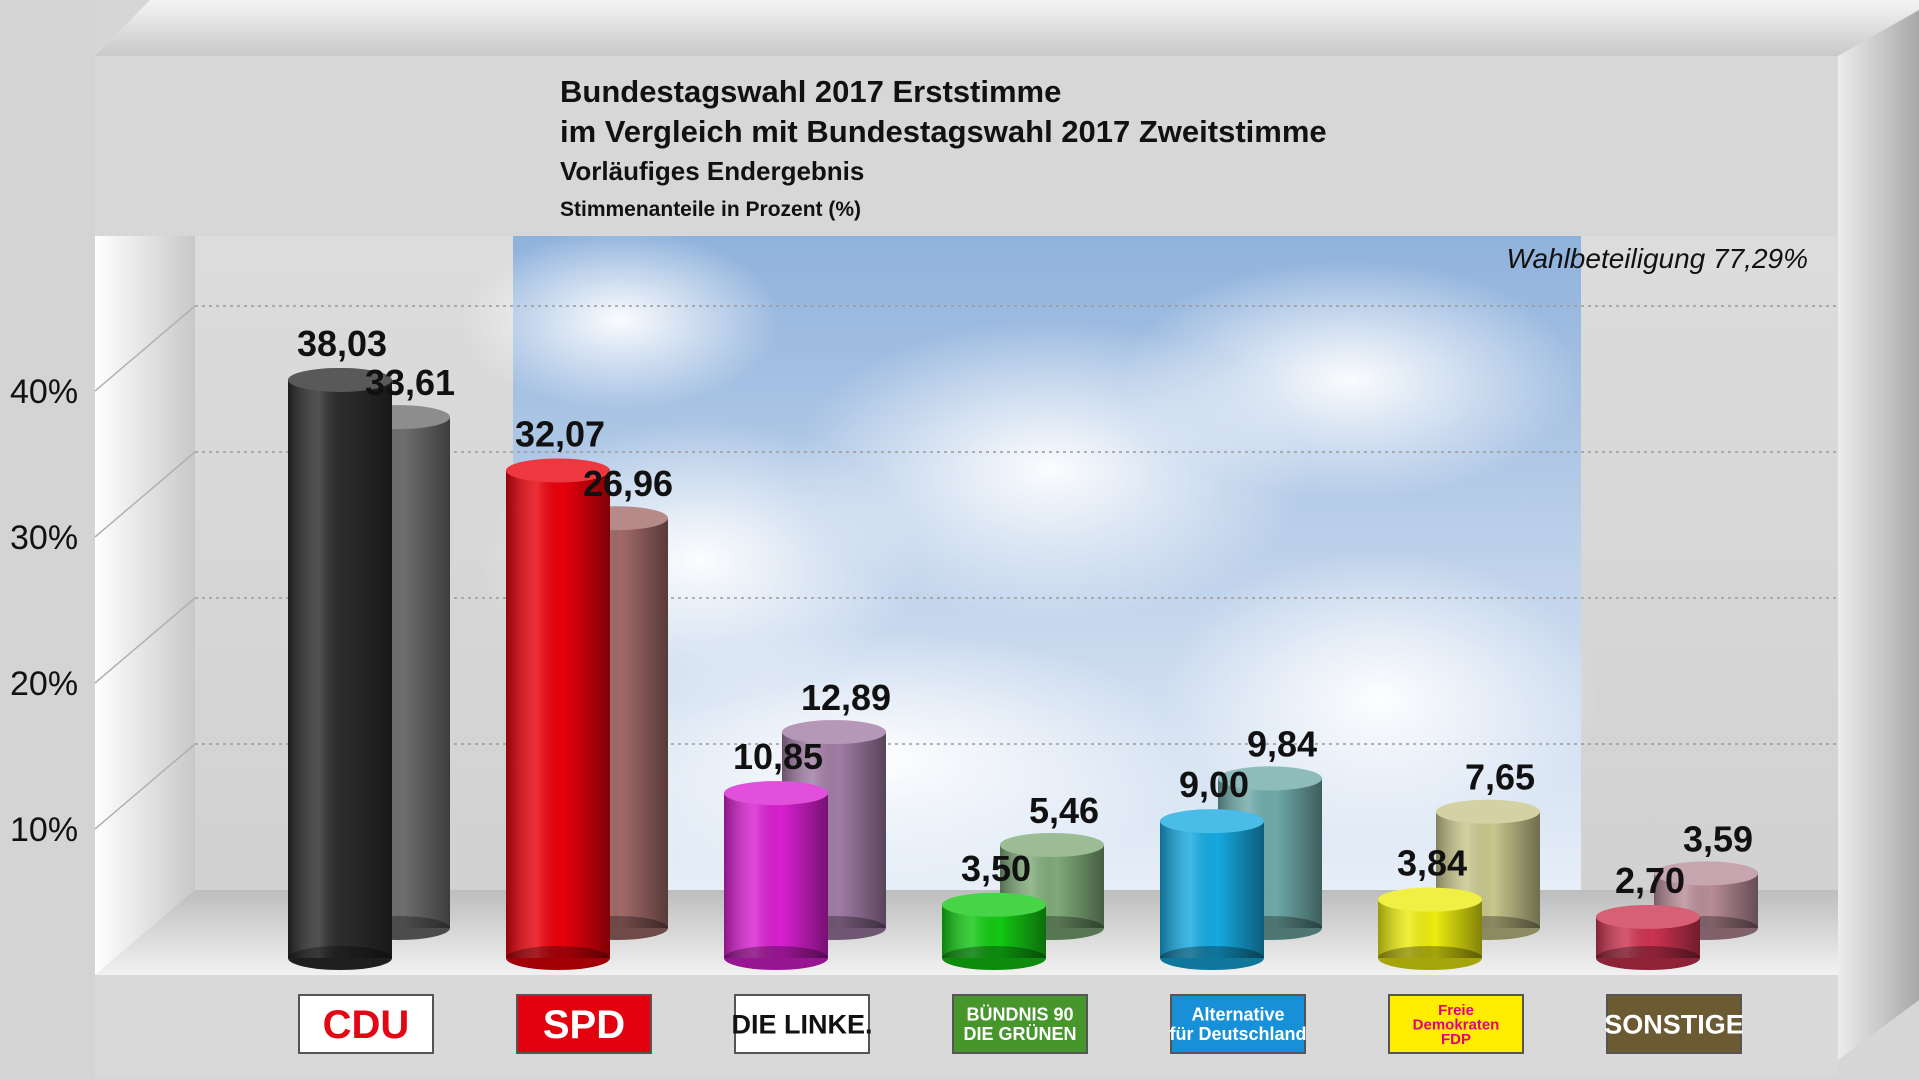  What do you see at coordinates (1052, 886) in the screenshot?
I see `bar-zweitstimme` at bounding box center [1052, 886].